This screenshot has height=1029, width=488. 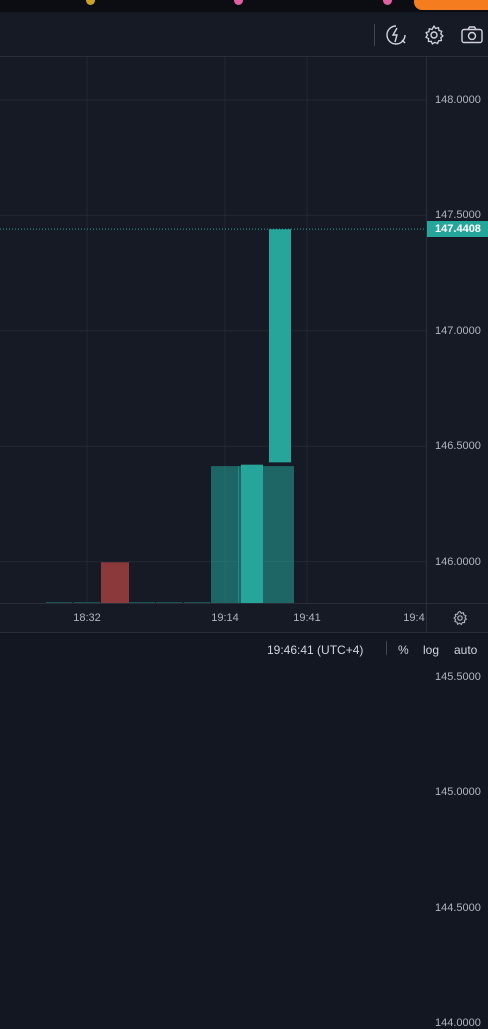 I want to click on time-label: 19:4, so click(x=414, y=618).